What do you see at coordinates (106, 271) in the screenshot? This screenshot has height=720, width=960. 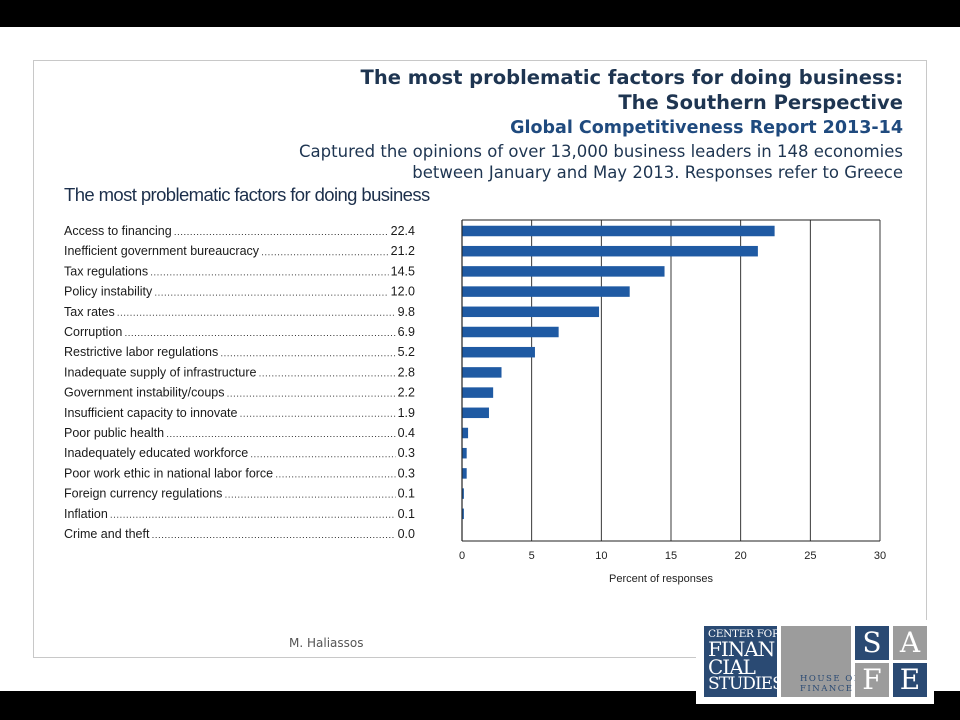 I see `category-label: Tax regulations` at bounding box center [106, 271].